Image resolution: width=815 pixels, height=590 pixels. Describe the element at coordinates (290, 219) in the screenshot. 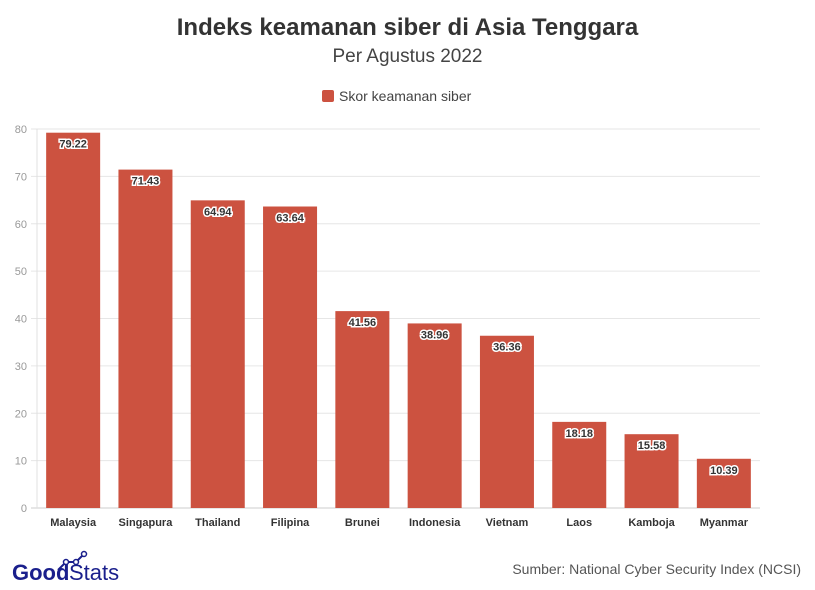

I see `data-label: 63.64` at that location.